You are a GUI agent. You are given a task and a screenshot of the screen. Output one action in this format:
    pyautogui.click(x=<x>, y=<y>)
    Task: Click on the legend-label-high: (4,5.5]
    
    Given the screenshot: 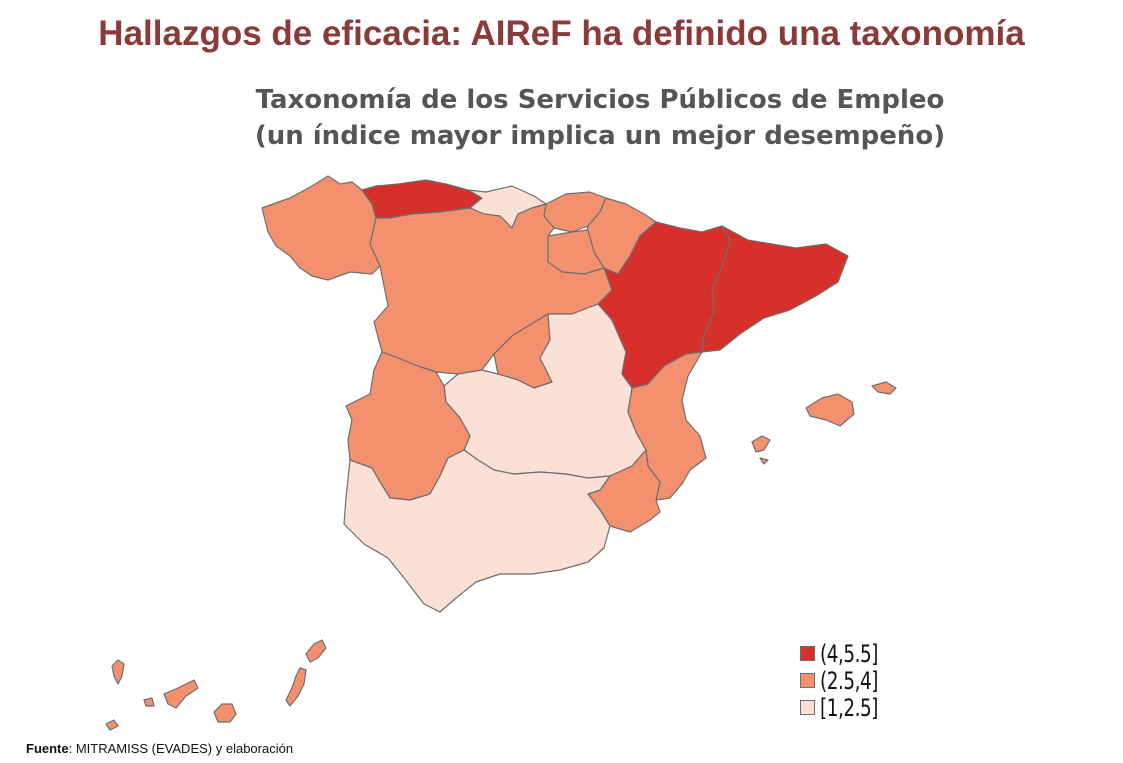 What is the action you would take?
    pyautogui.click(x=849, y=653)
    